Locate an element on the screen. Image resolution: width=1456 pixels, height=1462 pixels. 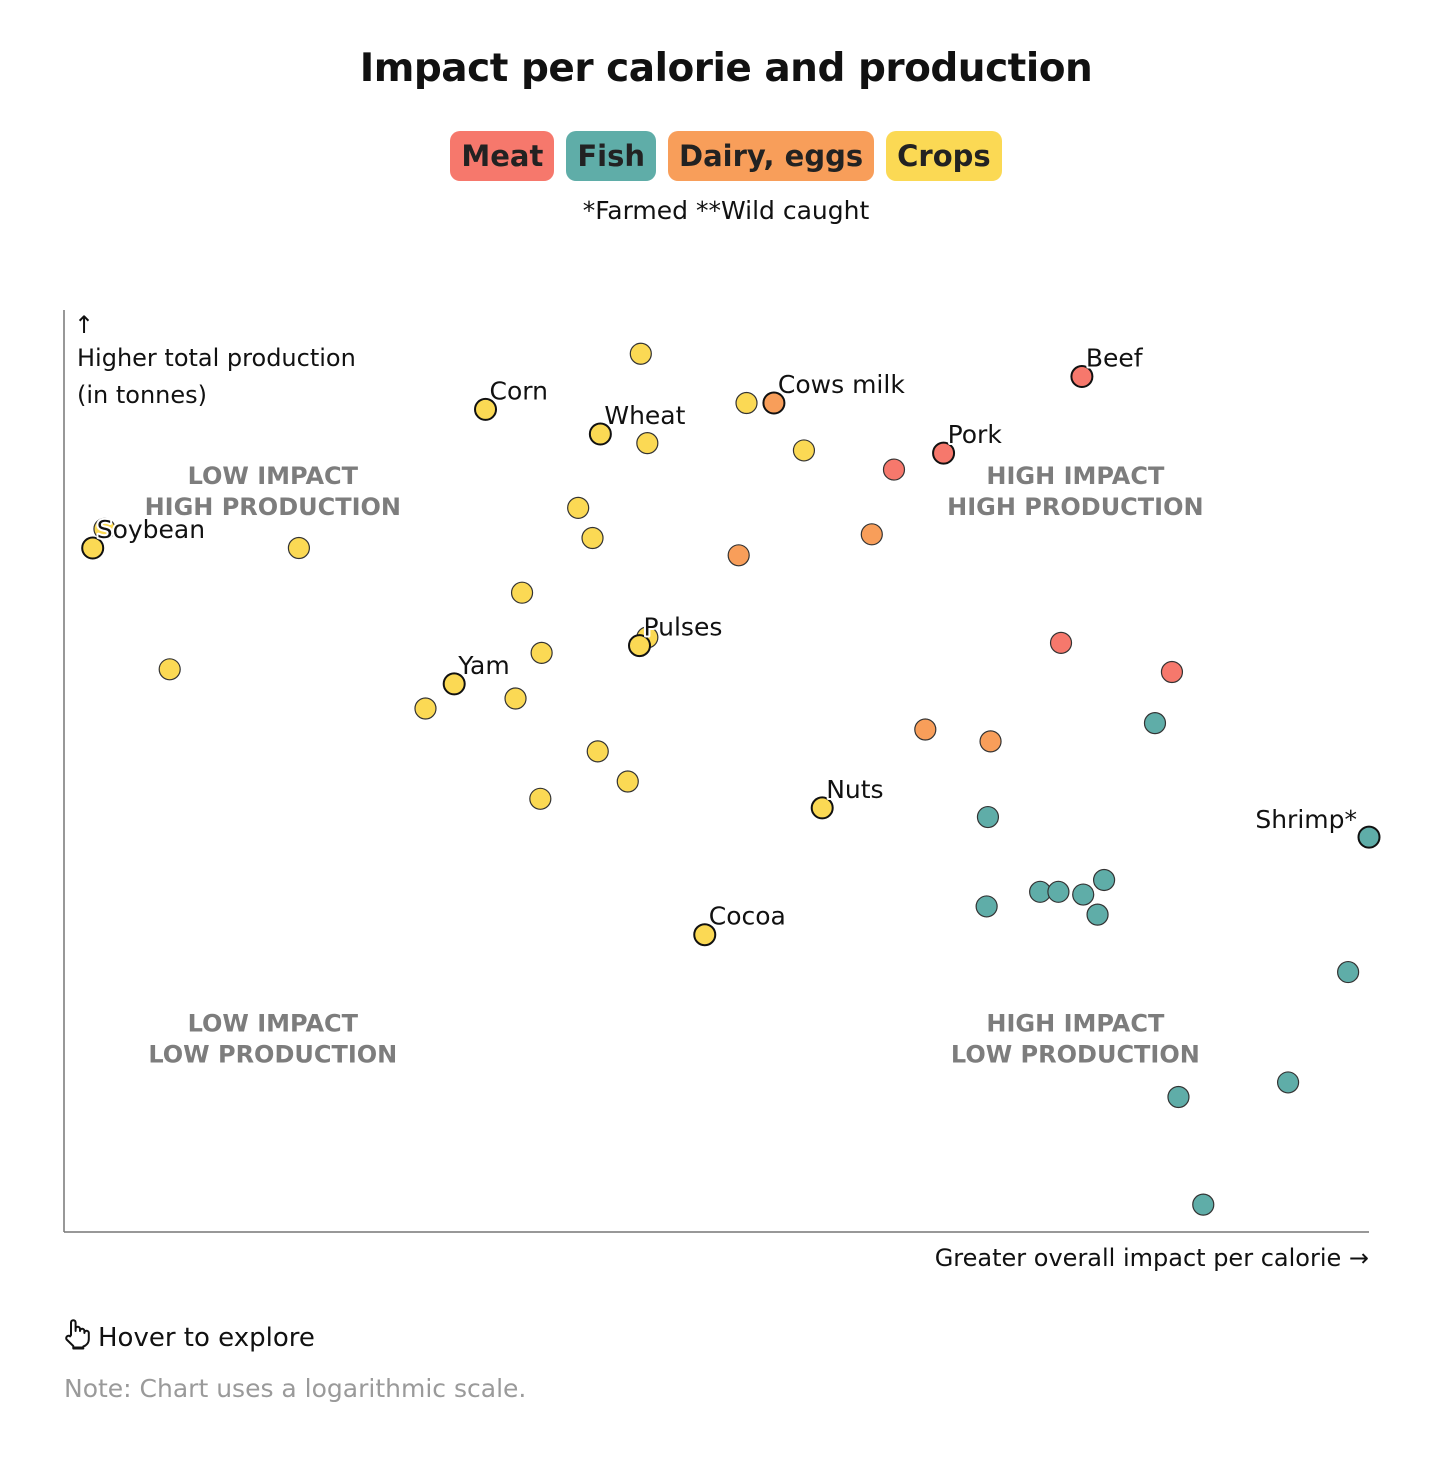
footnote: Note: Chart uses a logarithmic scale. is located at coordinates (295, 1388).